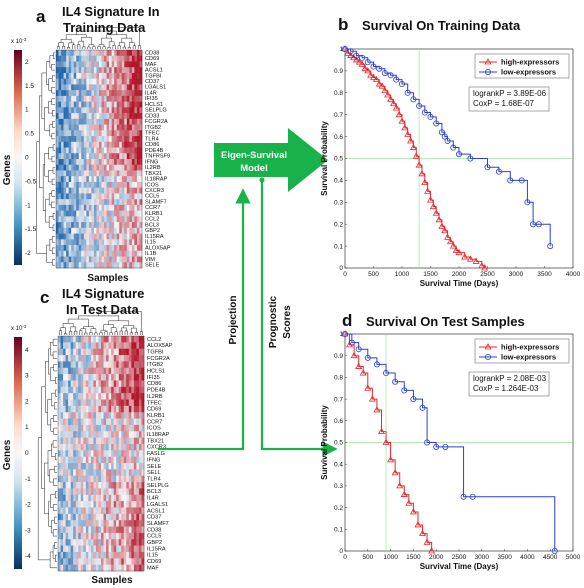  What do you see at coordinates (28, 556) in the screenshot?
I see `colorbar-tick: -4` at bounding box center [28, 556].